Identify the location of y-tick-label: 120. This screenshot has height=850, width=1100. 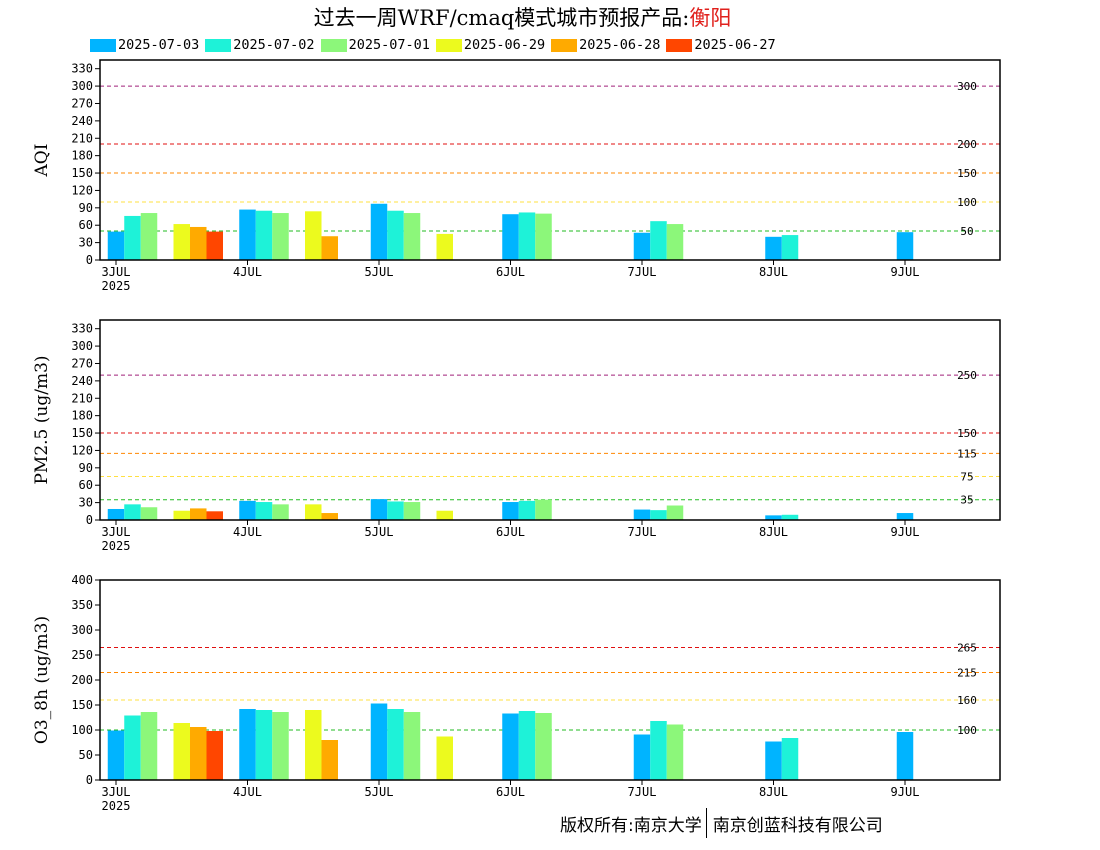
(82, 190).